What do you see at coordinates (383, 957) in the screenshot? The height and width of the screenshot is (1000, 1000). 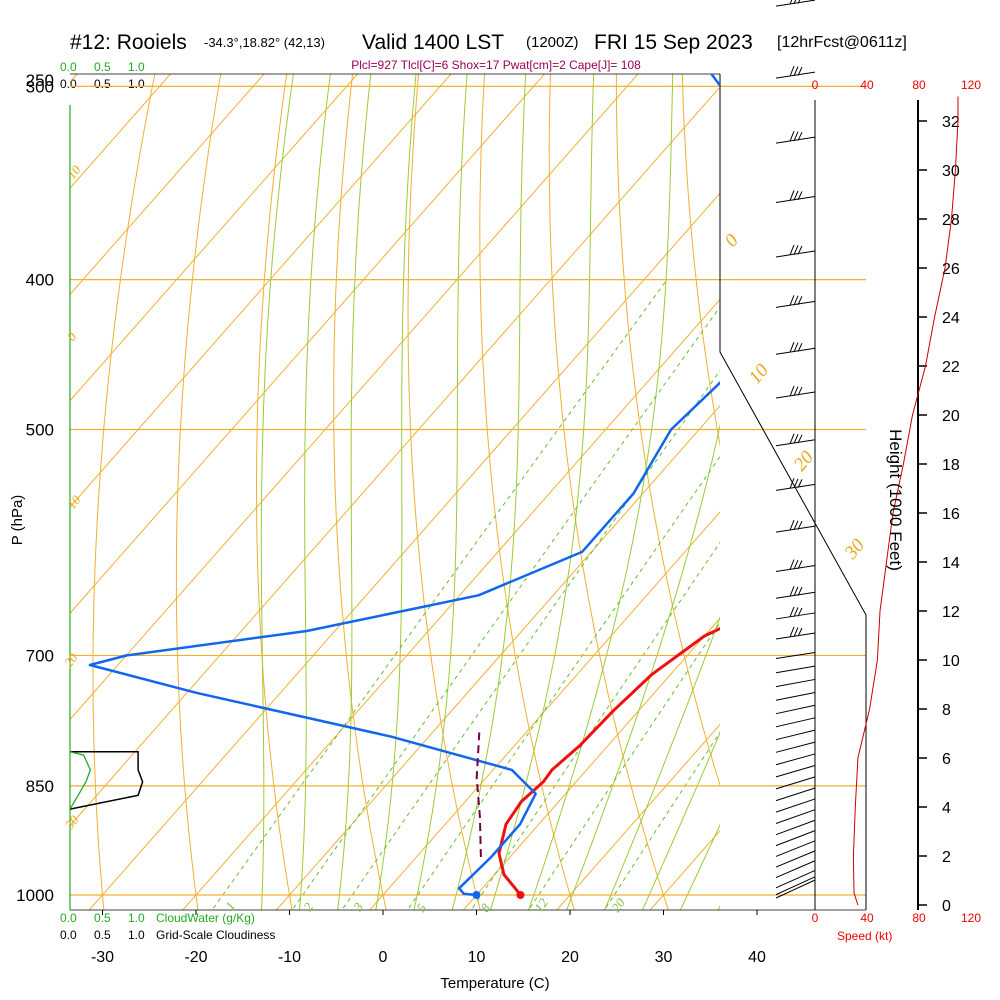 I see `x-tick-0: 0` at bounding box center [383, 957].